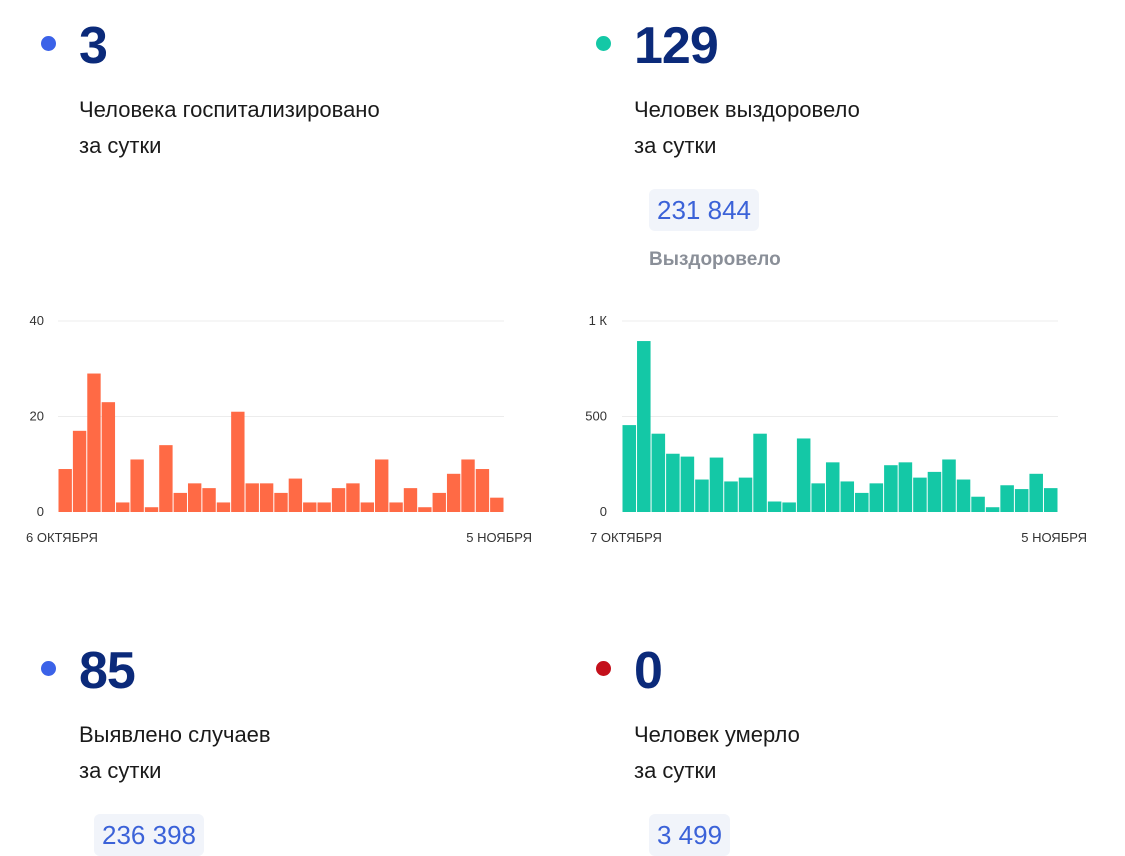  What do you see at coordinates (62, 537) in the screenshot?
I see `x-start-label: 6 ОКТЯБРЯ` at bounding box center [62, 537].